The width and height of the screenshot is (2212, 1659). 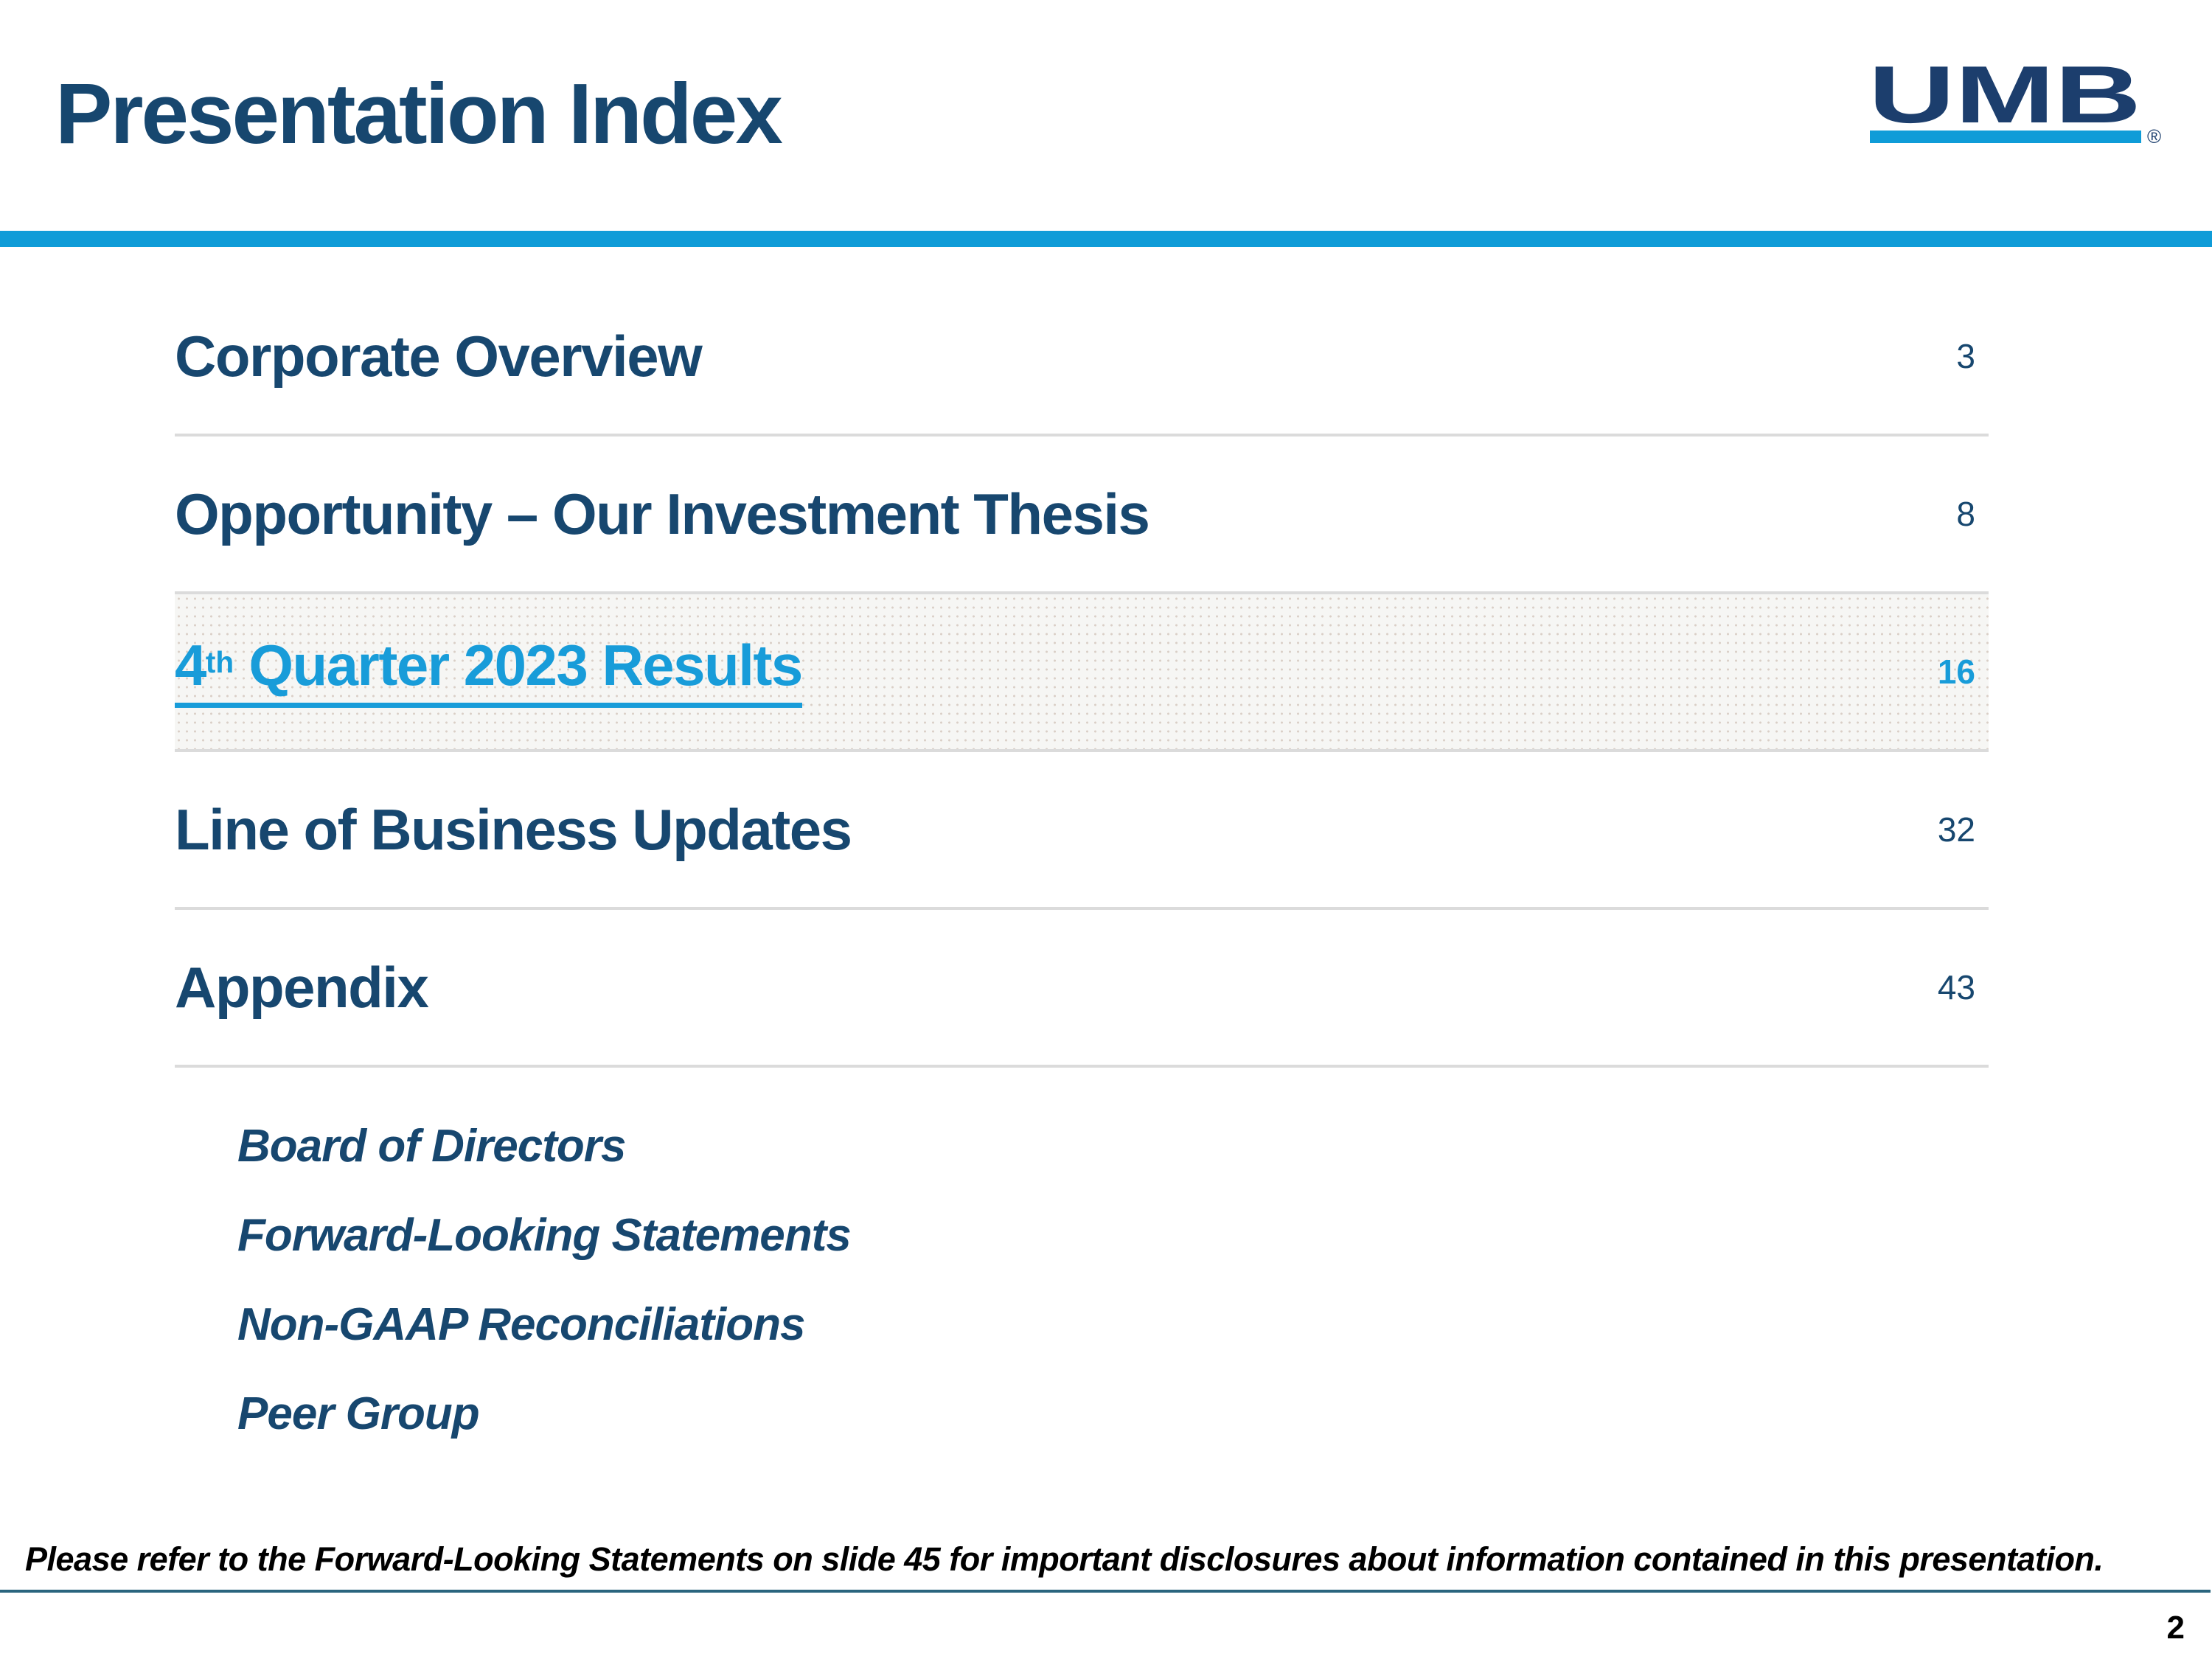 What do you see at coordinates (2175, 1628) in the screenshot?
I see `slide-page-number: 2` at bounding box center [2175, 1628].